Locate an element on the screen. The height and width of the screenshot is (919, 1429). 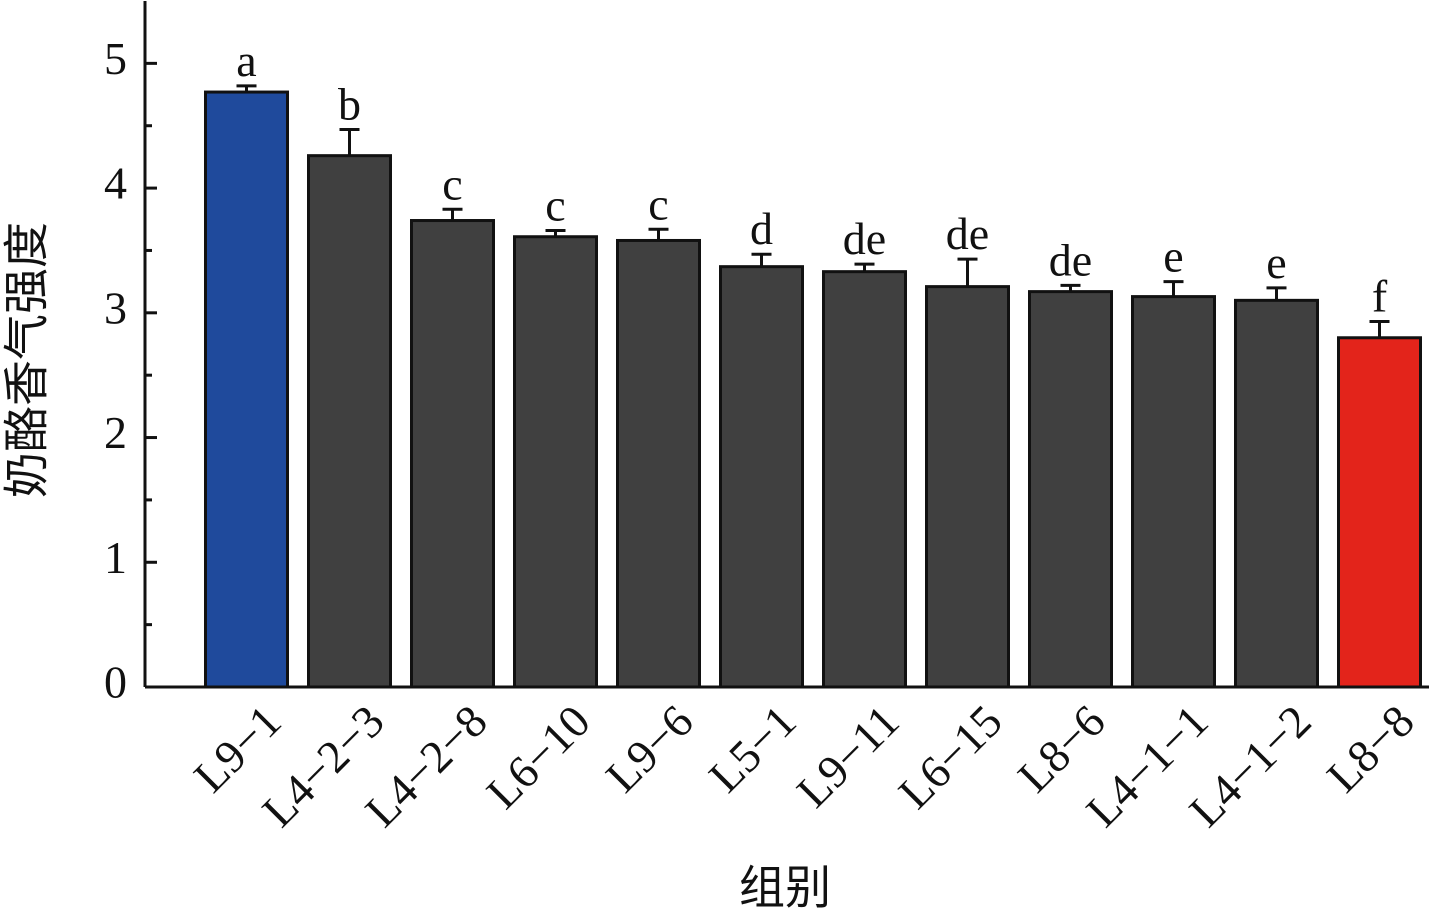
x-tick-label: L8−8 is located at coordinates (1370, 748).